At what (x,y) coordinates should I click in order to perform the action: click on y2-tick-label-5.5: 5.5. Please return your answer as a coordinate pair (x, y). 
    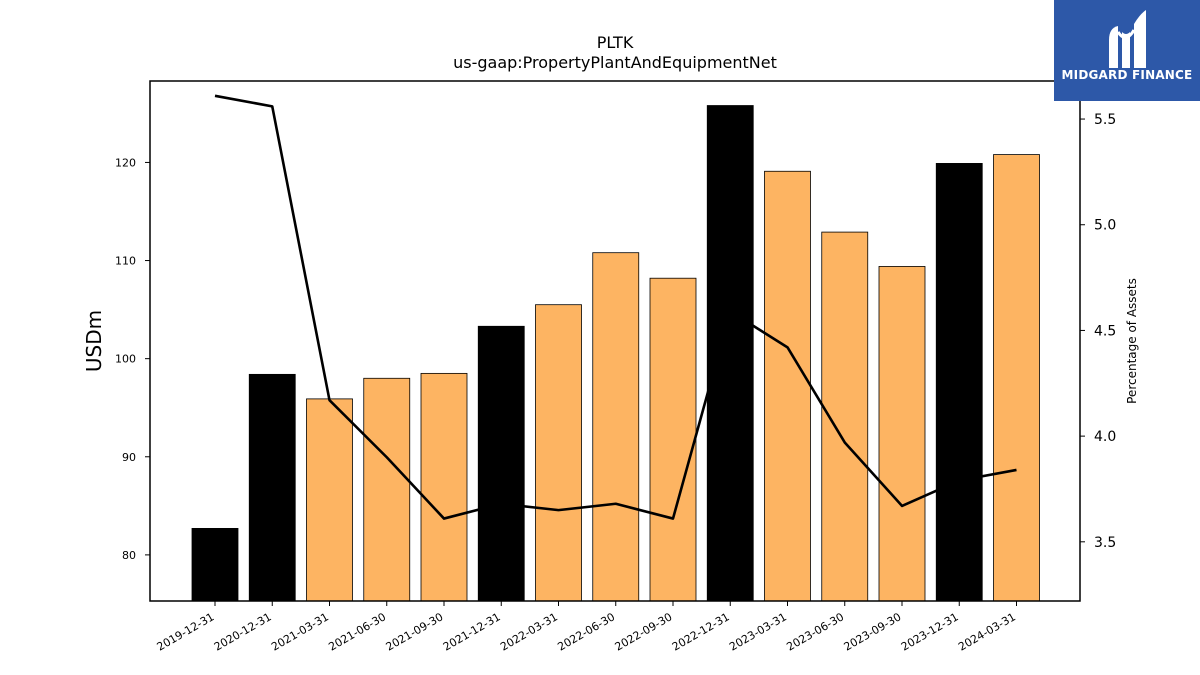
    Looking at the image, I should click on (1105, 120).